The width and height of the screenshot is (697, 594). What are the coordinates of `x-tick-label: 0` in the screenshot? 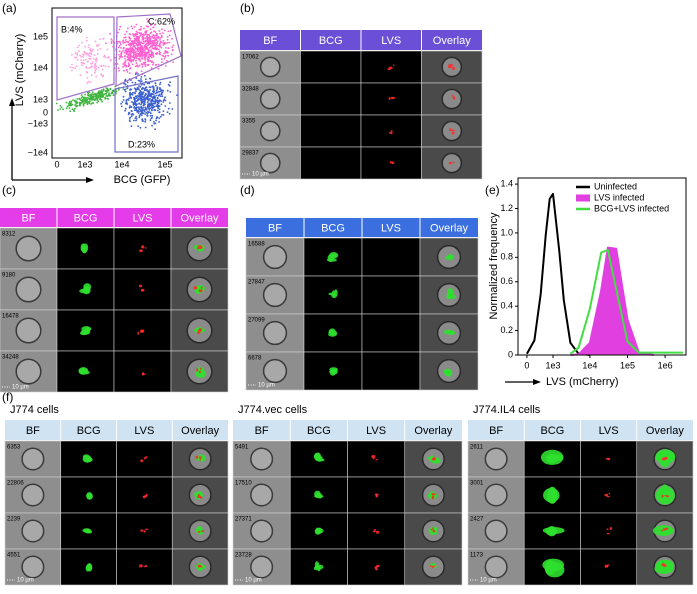 It's located at (526, 365).